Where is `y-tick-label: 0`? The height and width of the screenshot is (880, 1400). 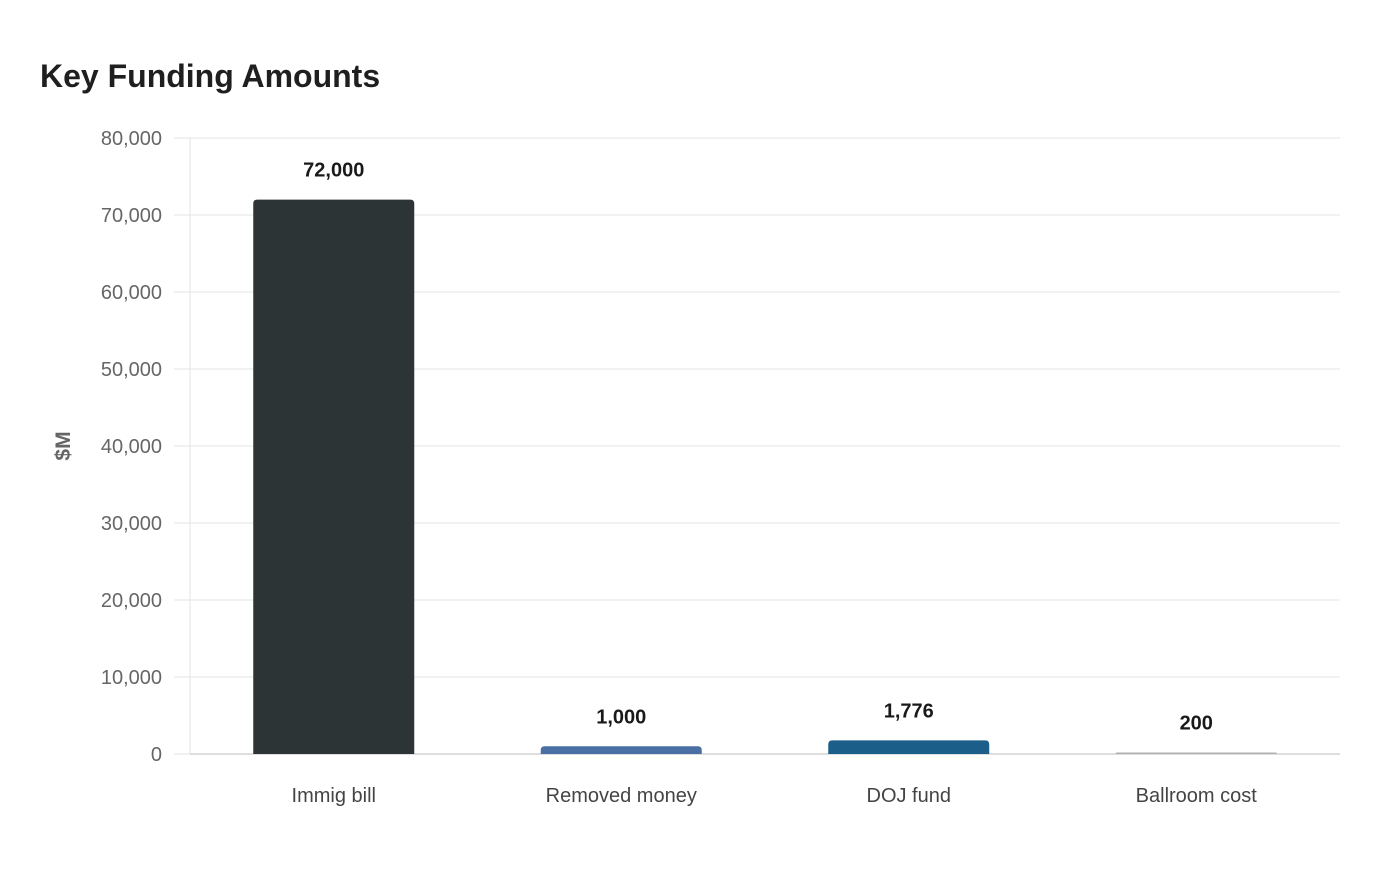 y-tick-label: 0 is located at coordinates (156, 755).